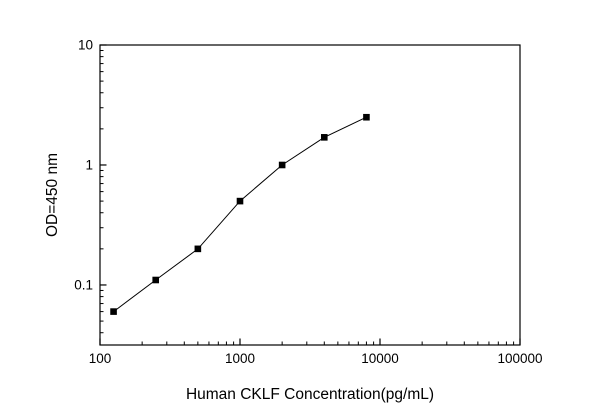 Image resolution: width=600 pixels, height=419 pixels. What do you see at coordinates (83, 284) in the screenshot?
I see `y-tick-label: 0.1` at bounding box center [83, 284].